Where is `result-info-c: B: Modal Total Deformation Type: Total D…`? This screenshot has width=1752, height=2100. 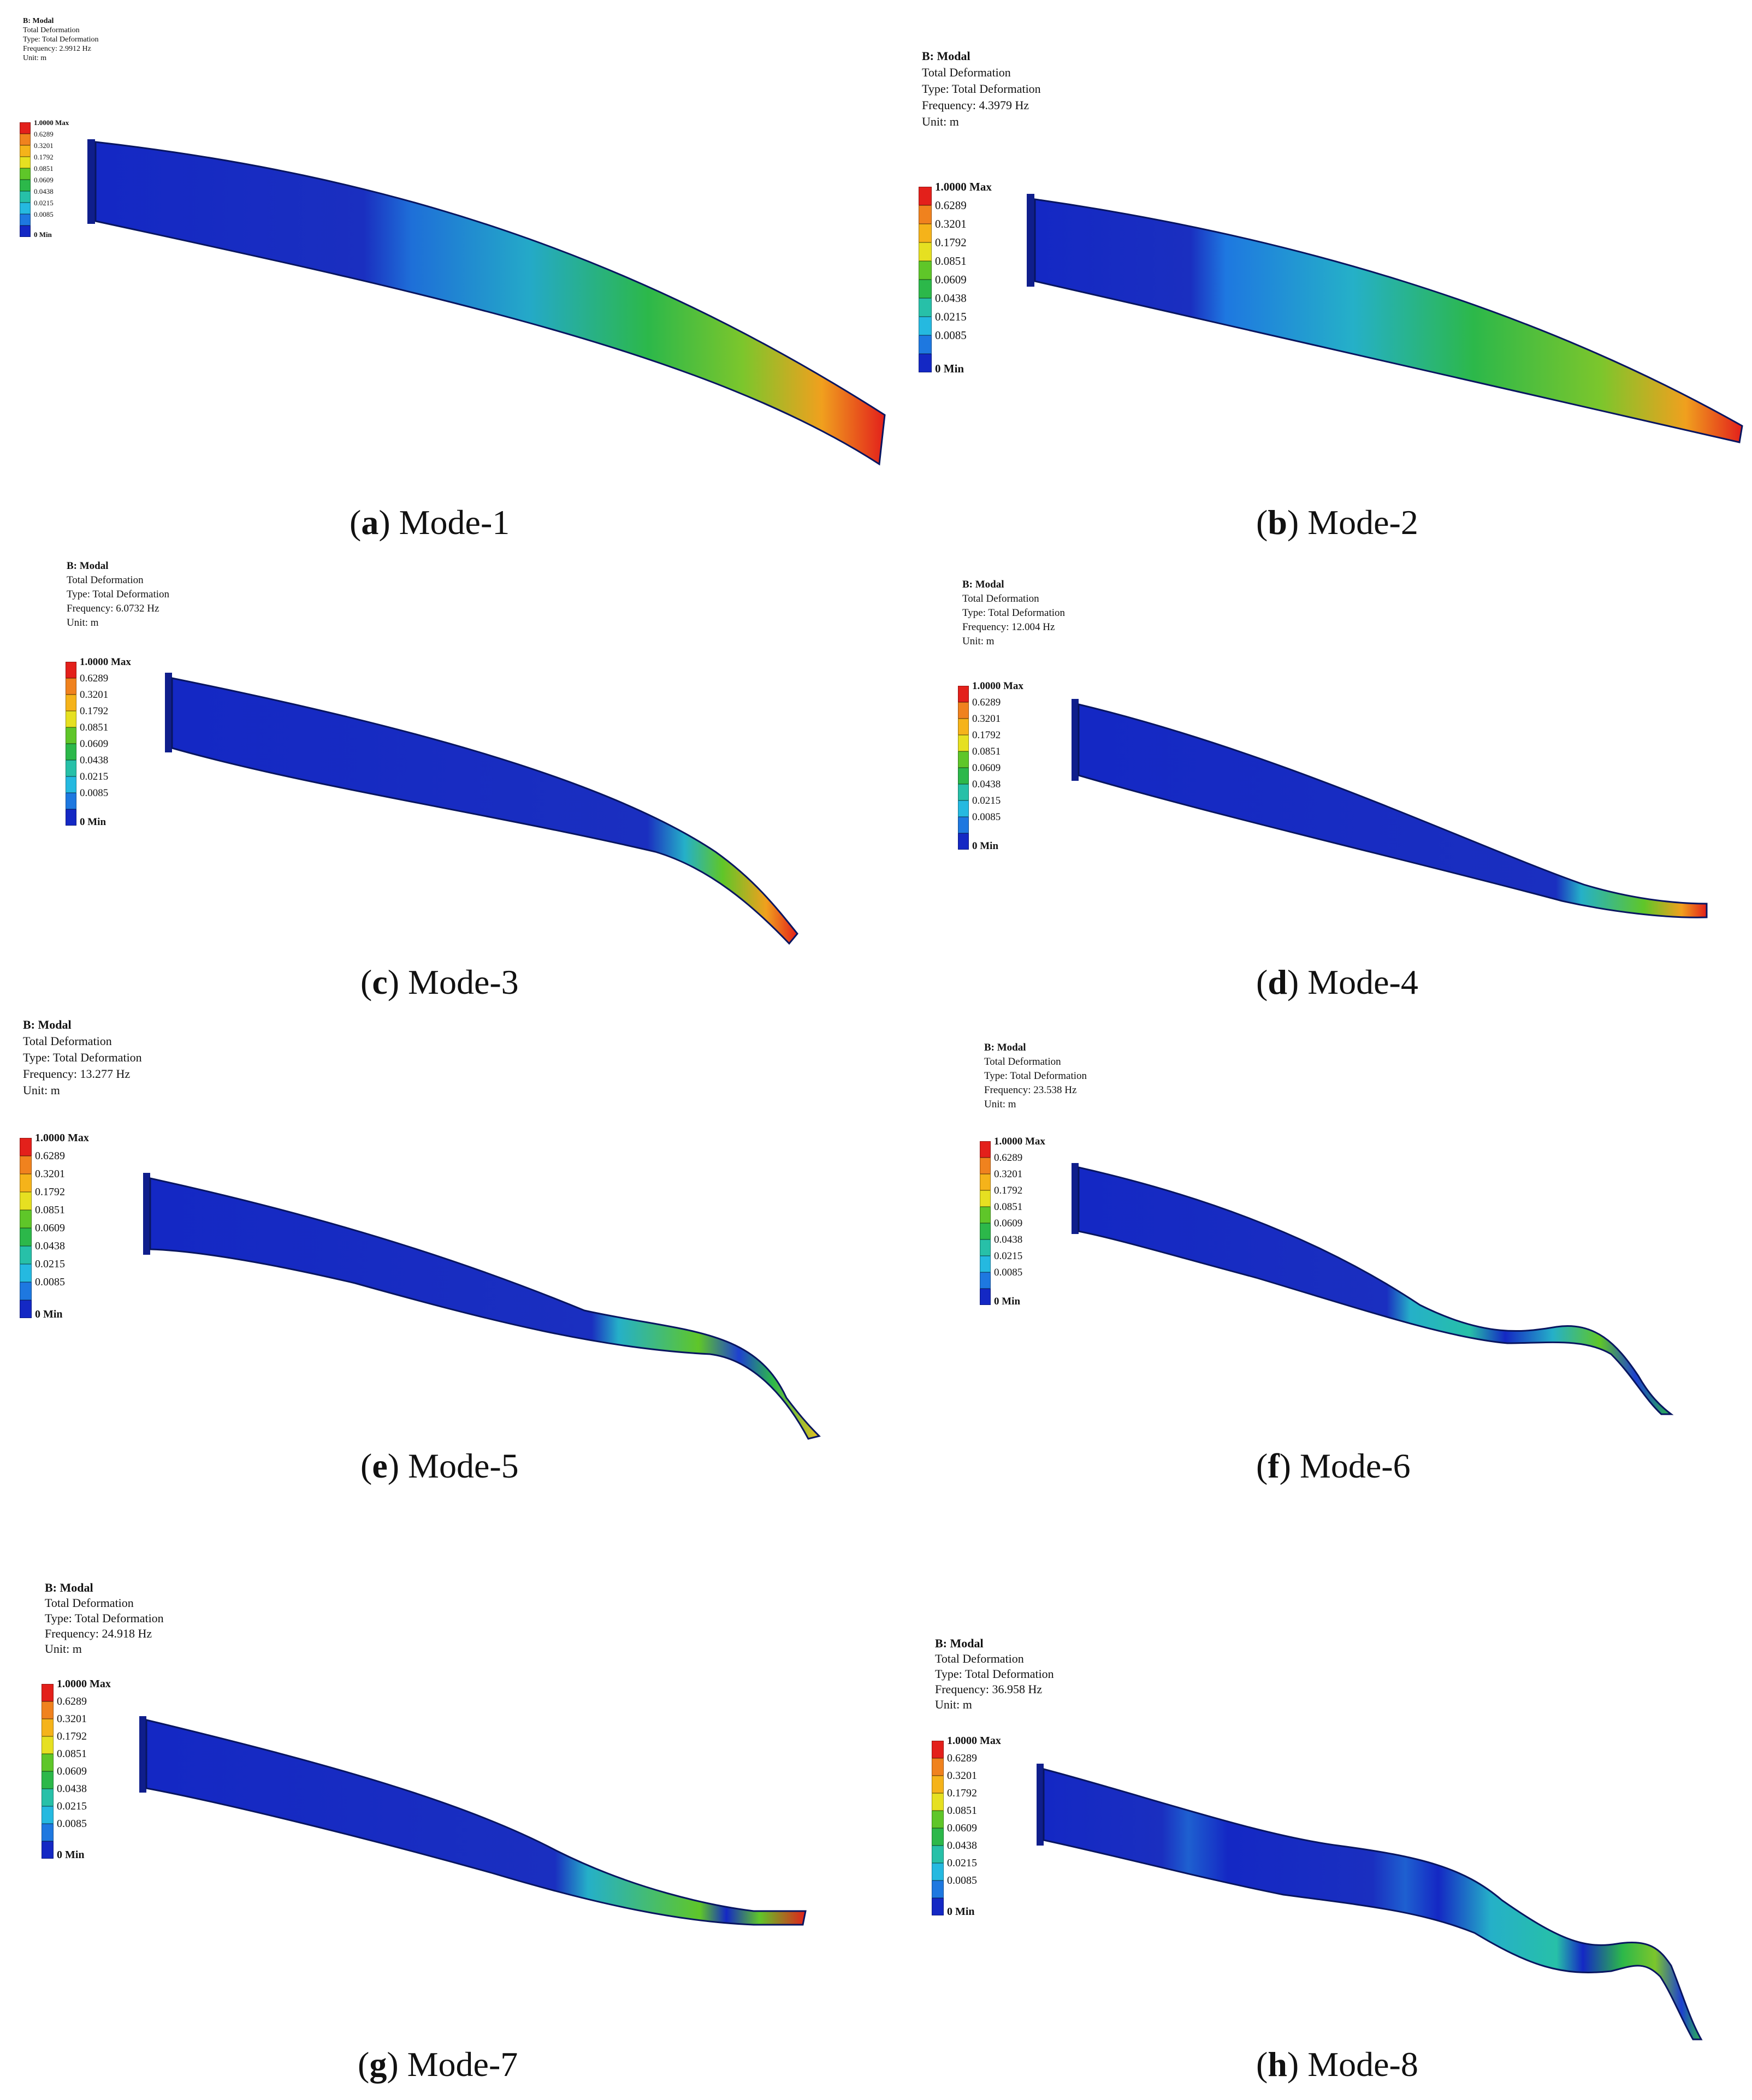 result-info-c: B: Modal Total Deformation Type: Total D… is located at coordinates (118, 594).